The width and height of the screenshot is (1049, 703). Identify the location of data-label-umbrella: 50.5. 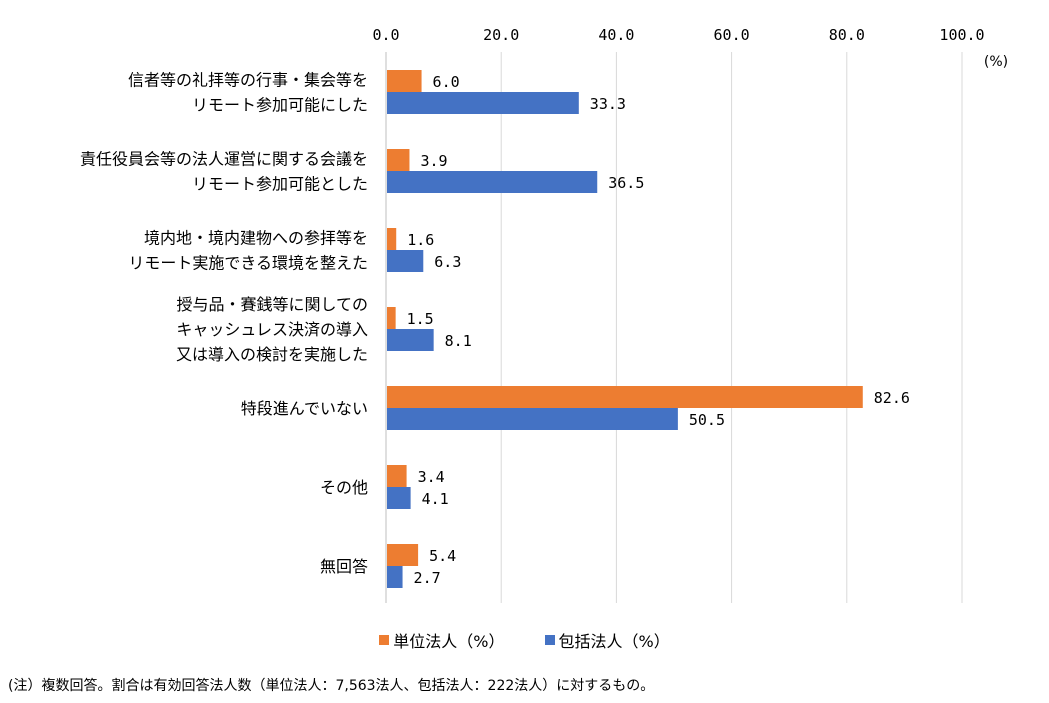
(707, 420).